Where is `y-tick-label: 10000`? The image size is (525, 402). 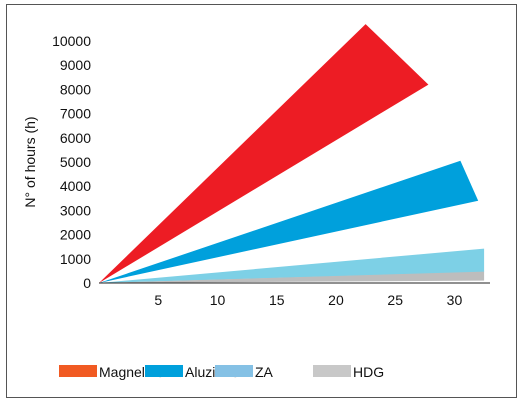
y-tick-label: 10000 is located at coordinates (71, 41).